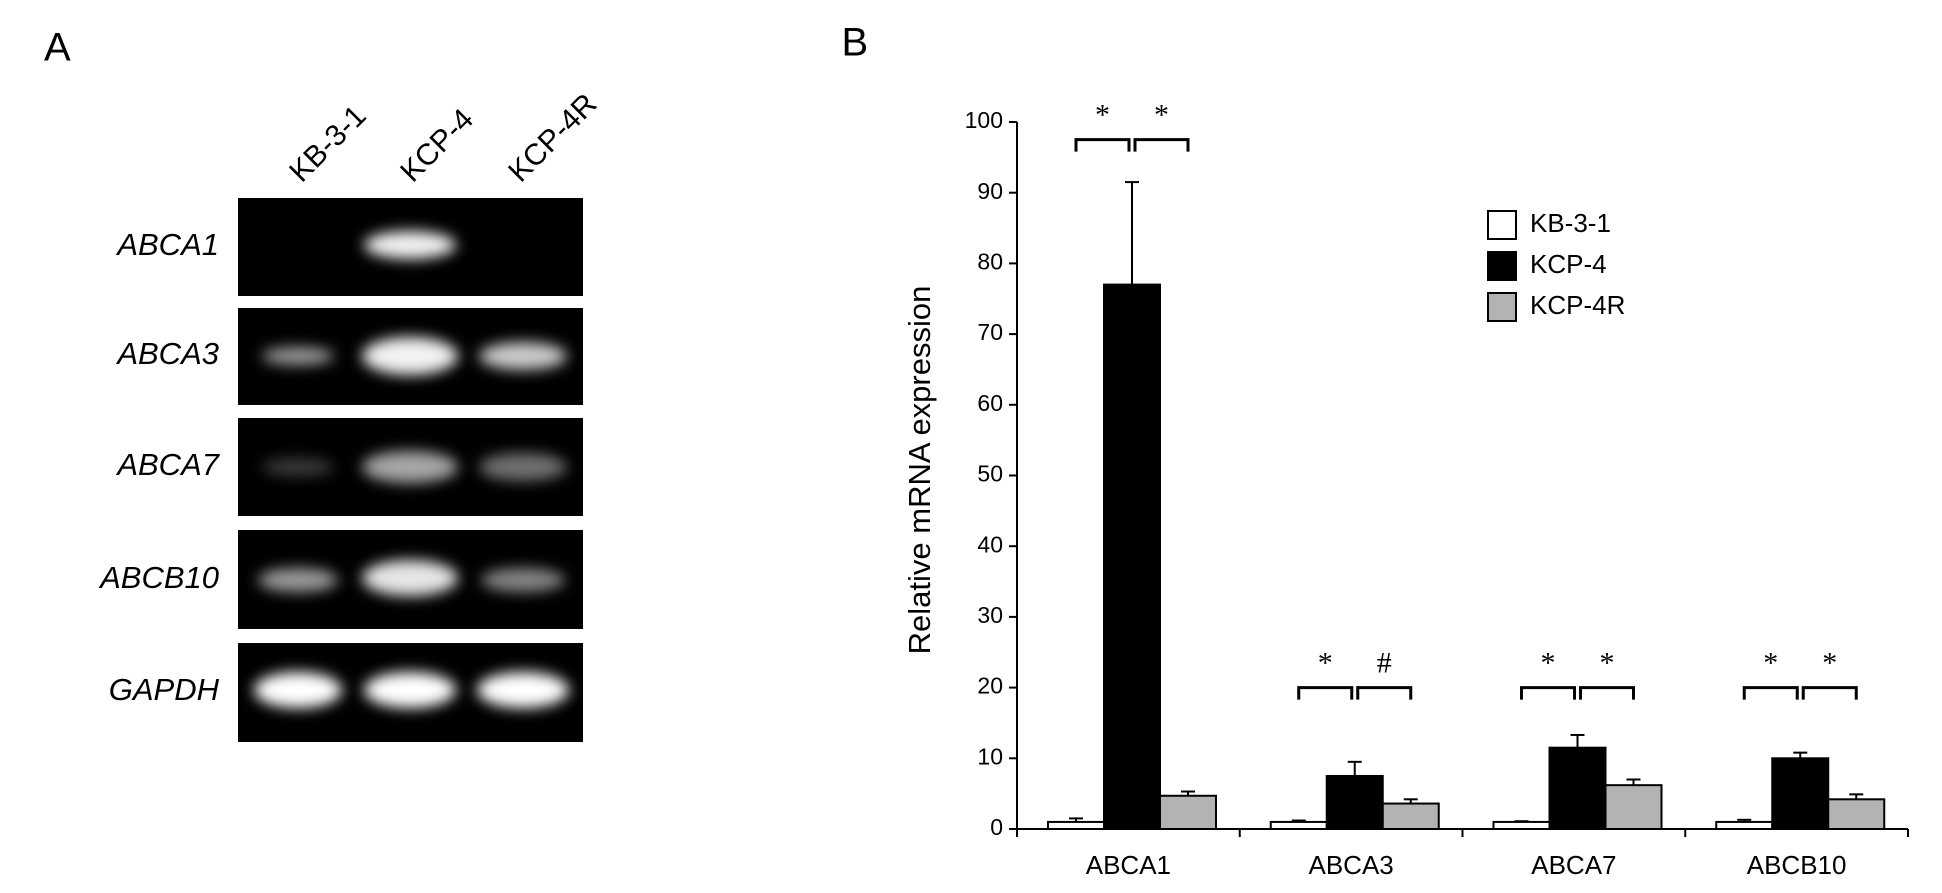 Image resolution: width=1942 pixels, height=893 pixels. I want to click on y-tick-label: 0, so click(996, 827).